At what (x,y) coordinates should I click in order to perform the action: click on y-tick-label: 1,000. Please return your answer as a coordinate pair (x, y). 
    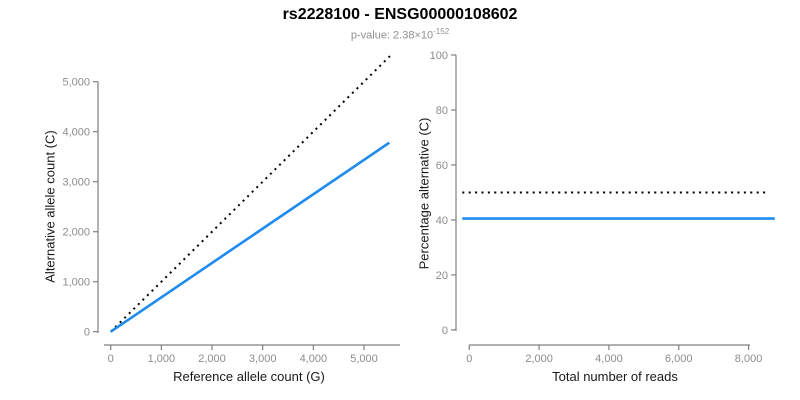
    Looking at the image, I should click on (76, 283).